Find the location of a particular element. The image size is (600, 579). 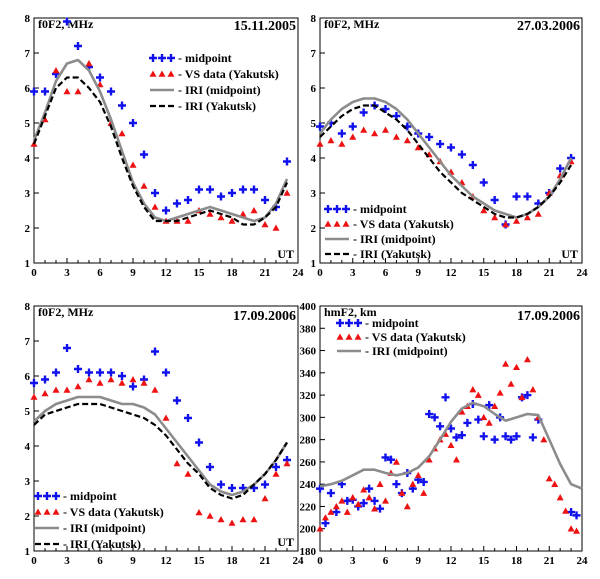

series-vs-data-yakutsk is located at coordinates (160, 451).